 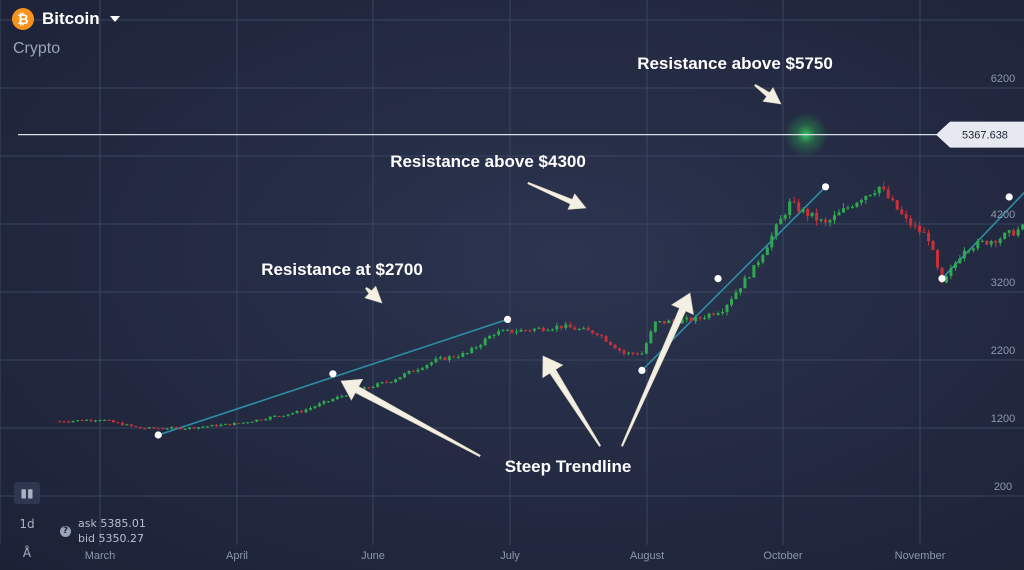 What do you see at coordinates (333, 374) in the screenshot?
I see `trend-point-marker` at bounding box center [333, 374].